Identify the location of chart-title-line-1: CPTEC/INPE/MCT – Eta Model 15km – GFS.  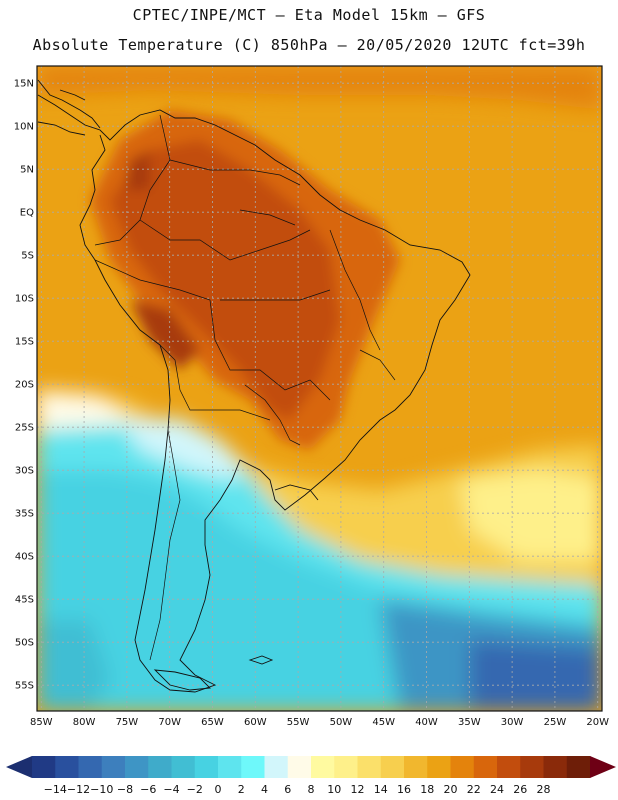
(309, 15).